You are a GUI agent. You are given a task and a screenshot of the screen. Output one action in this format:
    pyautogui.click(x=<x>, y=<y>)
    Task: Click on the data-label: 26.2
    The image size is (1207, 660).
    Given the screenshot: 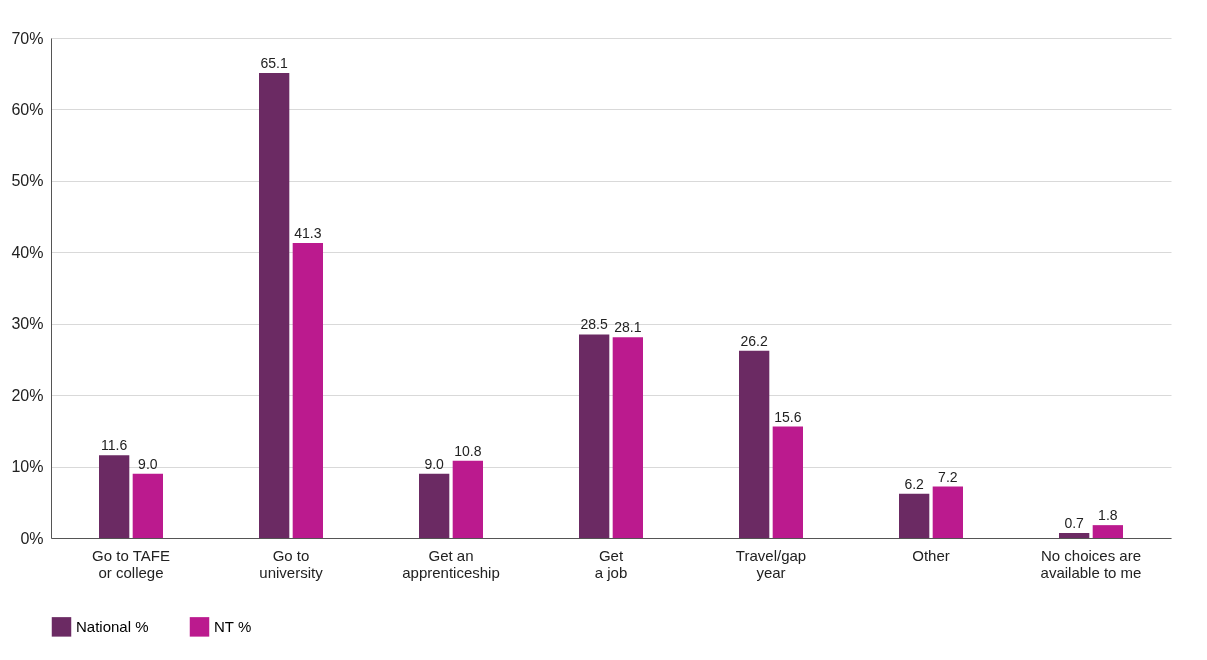 What is the action you would take?
    pyautogui.click(x=754, y=340)
    